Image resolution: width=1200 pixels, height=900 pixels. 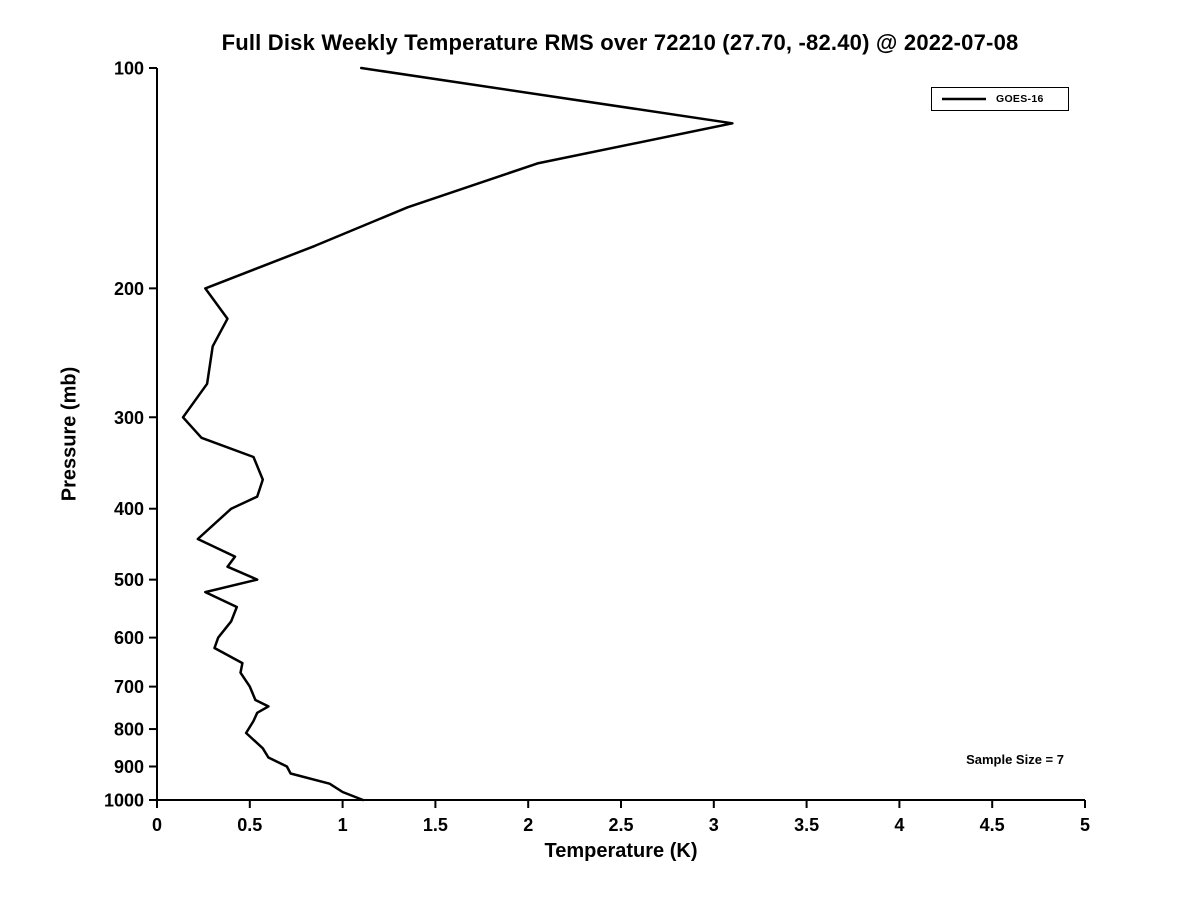 I want to click on y-tick-label: 200, so click(x=129, y=289).